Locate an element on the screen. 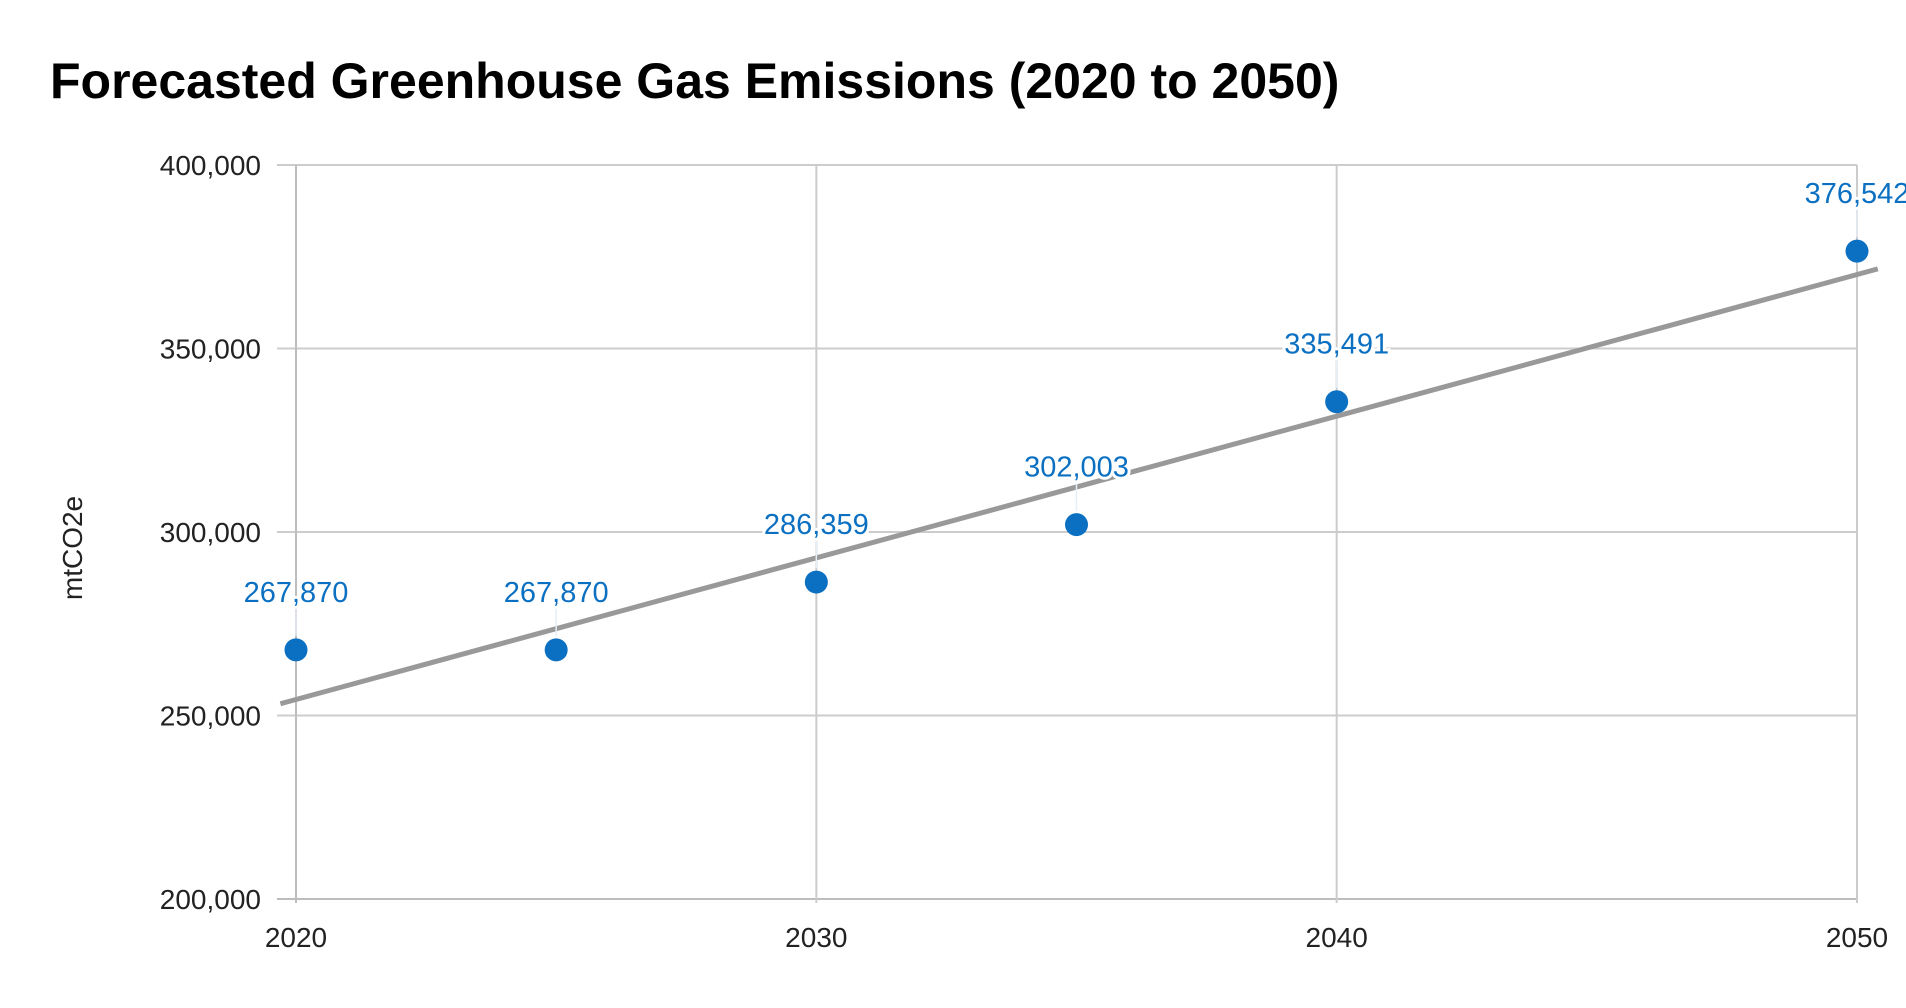 The height and width of the screenshot is (1008, 1906). y-tick-label: 300,000 is located at coordinates (210, 532).